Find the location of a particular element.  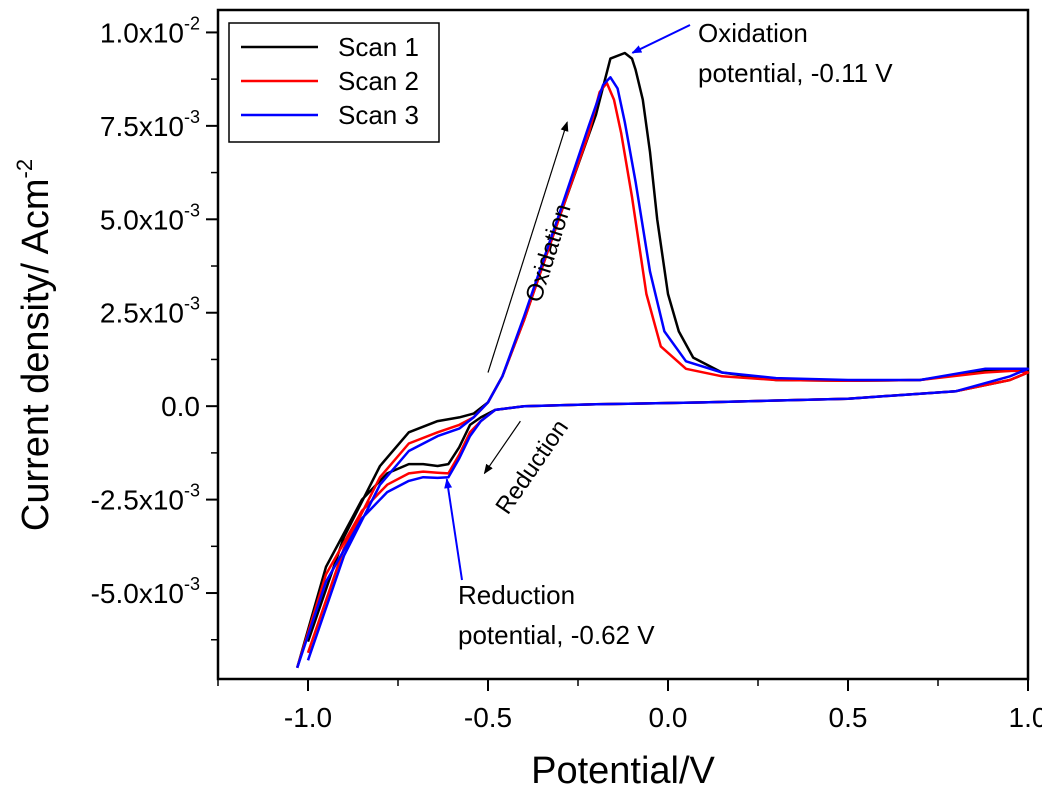

y-tick-mantissa-5: -2.5x10 is located at coordinates (137, 500).